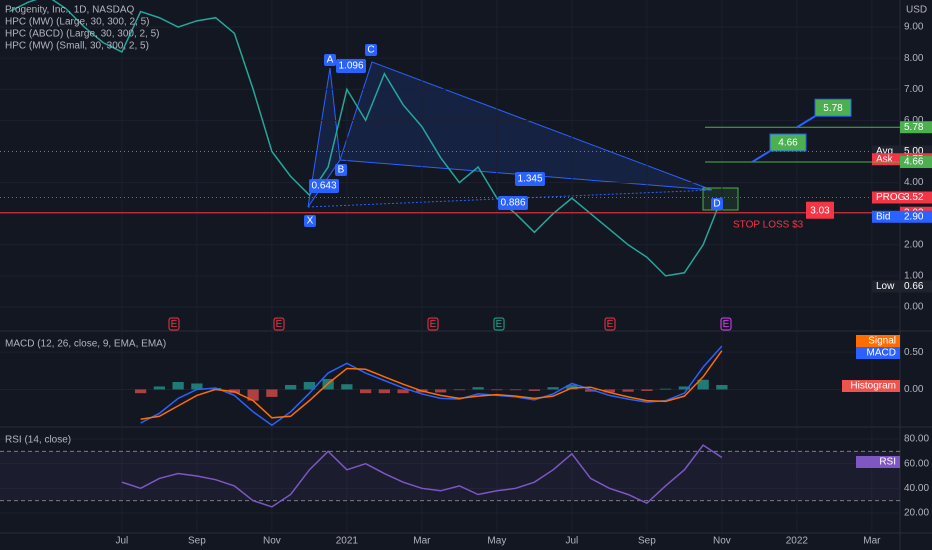  I want to click on y-tick-label: 40.00, so click(916, 488).